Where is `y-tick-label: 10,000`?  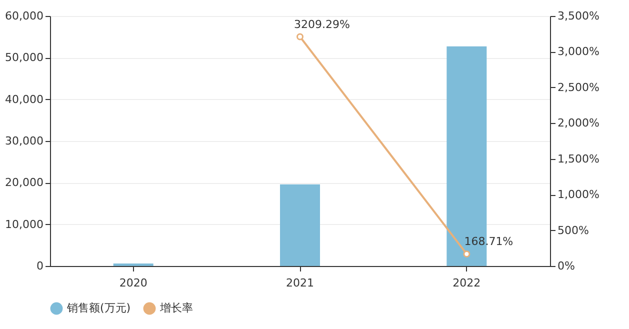
y-tick-label: 10,000 is located at coordinates (24, 224).